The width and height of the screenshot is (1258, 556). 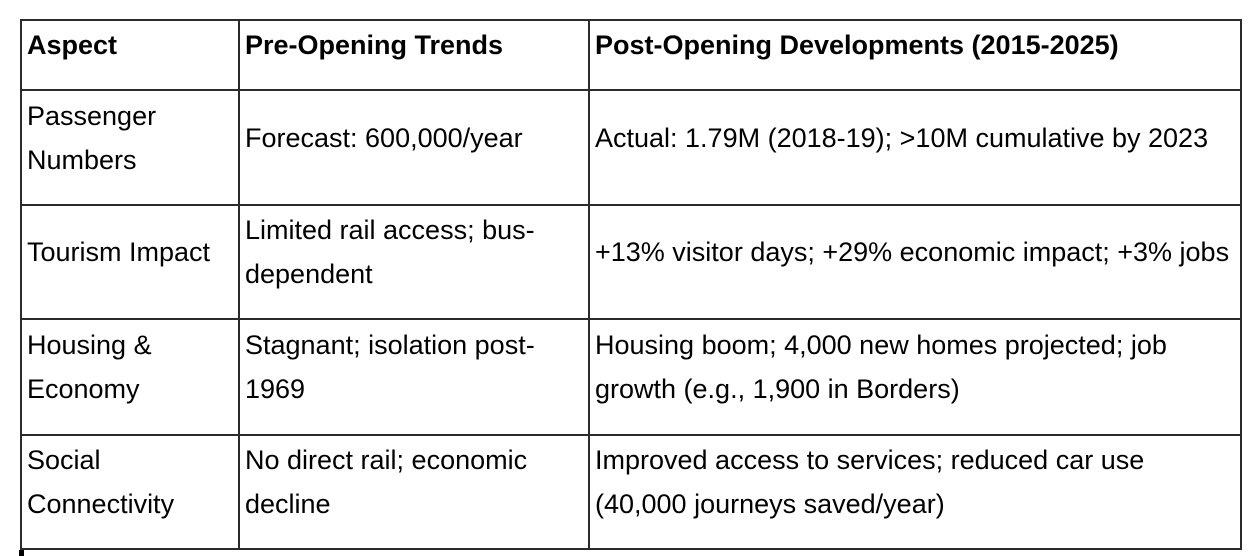 I want to click on cell-aspect: Tourism Impact, so click(x=130, y=262).